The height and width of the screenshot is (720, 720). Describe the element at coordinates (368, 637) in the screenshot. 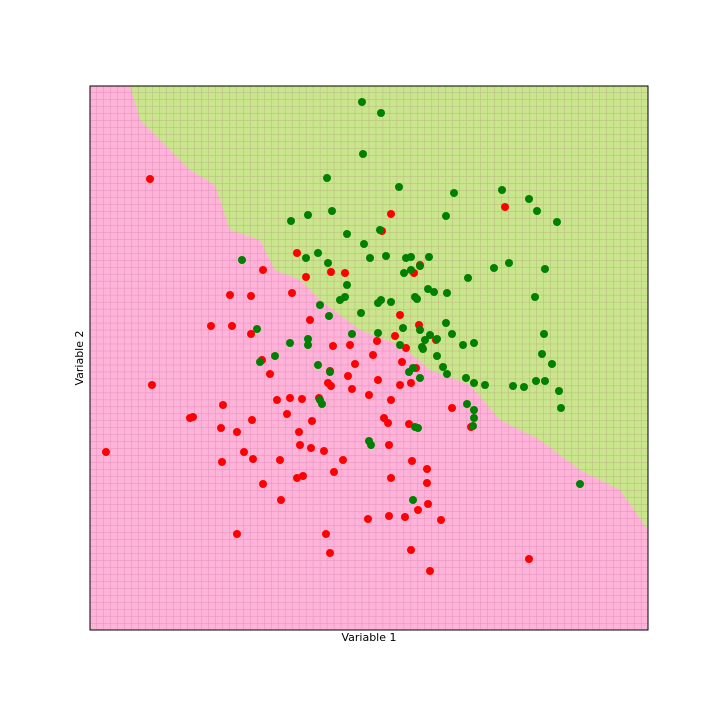

I see `x-axis-label: Variable 1` at that location.